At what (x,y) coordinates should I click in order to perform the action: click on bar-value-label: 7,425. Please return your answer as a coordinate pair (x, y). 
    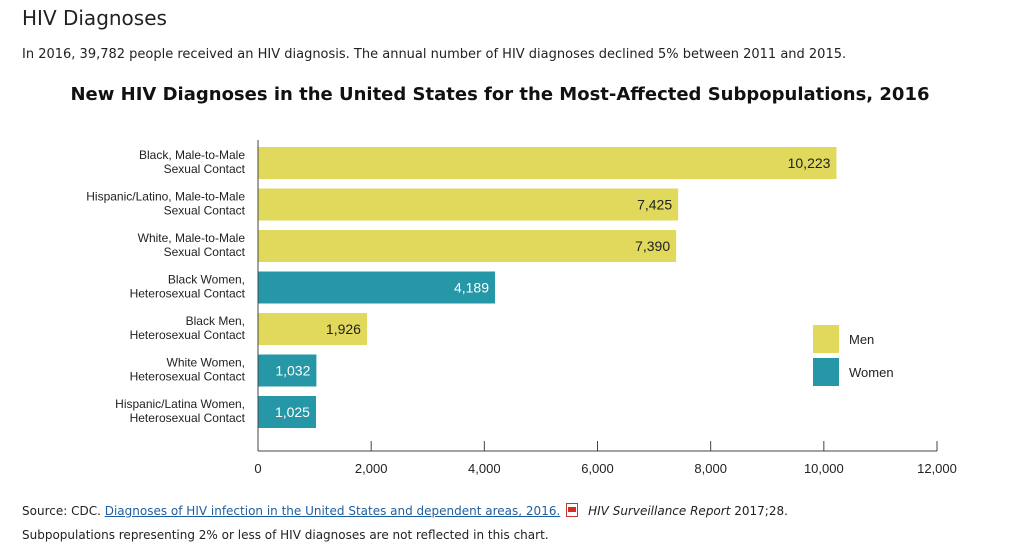
    Looking at the image, I should click on (654, 205).